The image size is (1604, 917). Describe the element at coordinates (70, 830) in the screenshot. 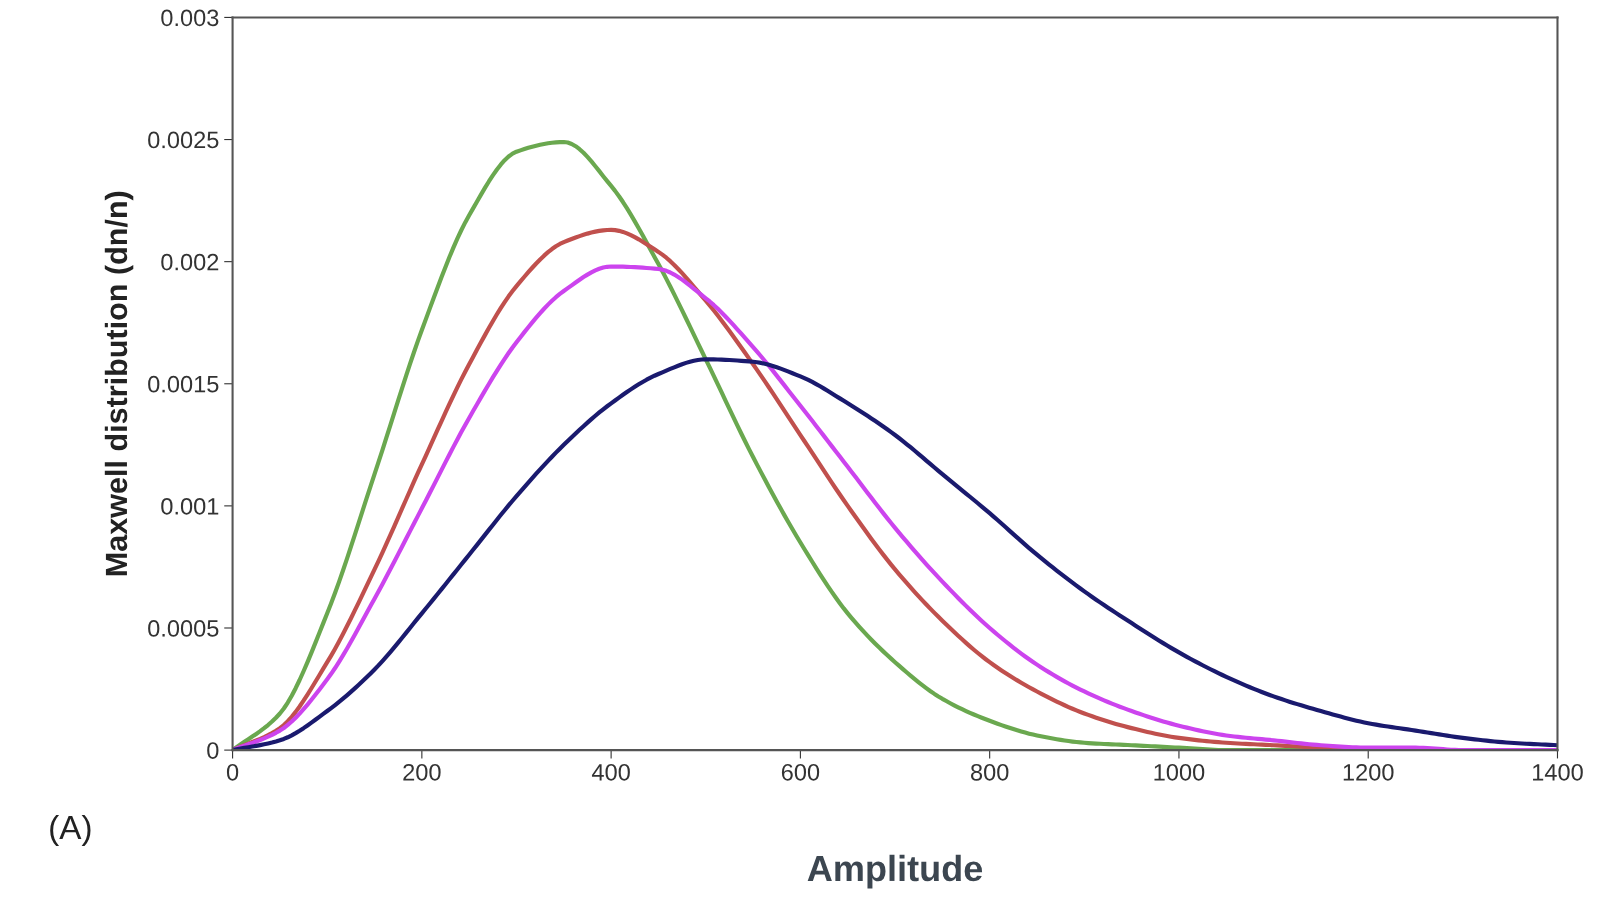

I see `text: (A)` at that location.